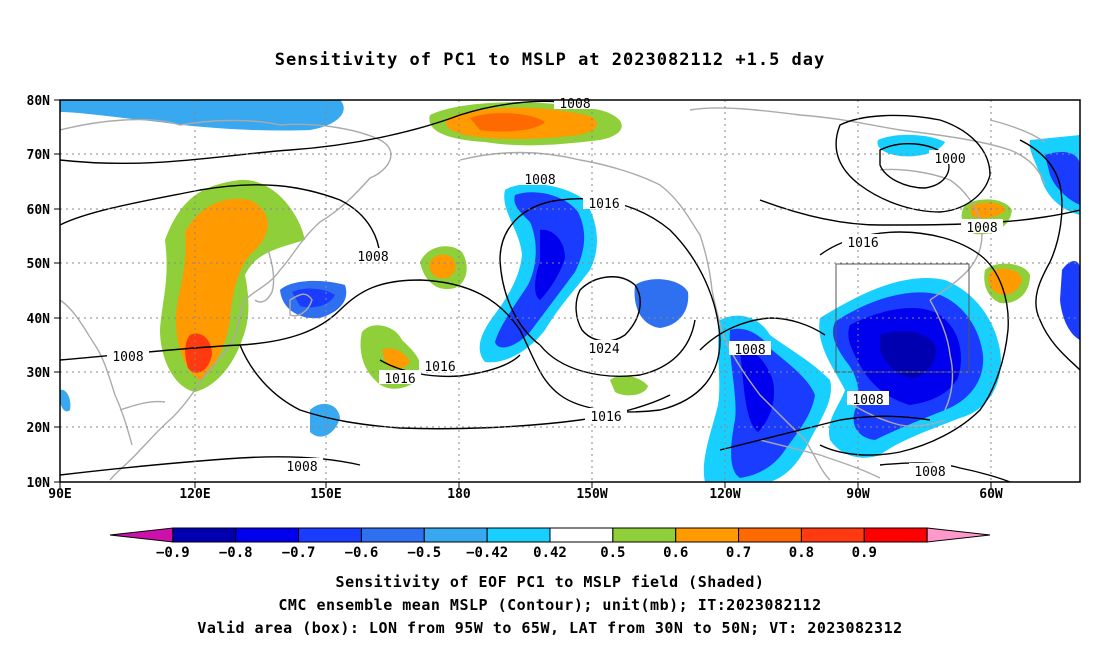 The image size is (1100, 650). What do you see at coordinates (396, 358) in the screenshot?
I see `positive-region-central-pacific-core` at bounding box center [396, 358].